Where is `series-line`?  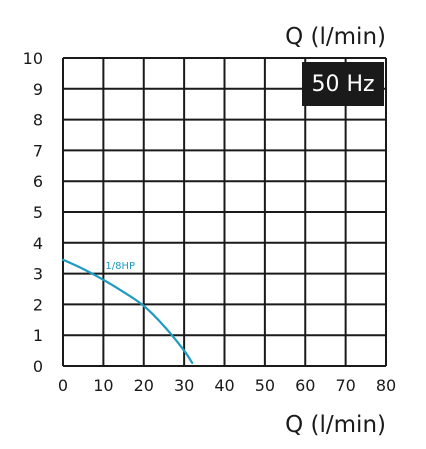 series-line is located at coordinates (127, 311).